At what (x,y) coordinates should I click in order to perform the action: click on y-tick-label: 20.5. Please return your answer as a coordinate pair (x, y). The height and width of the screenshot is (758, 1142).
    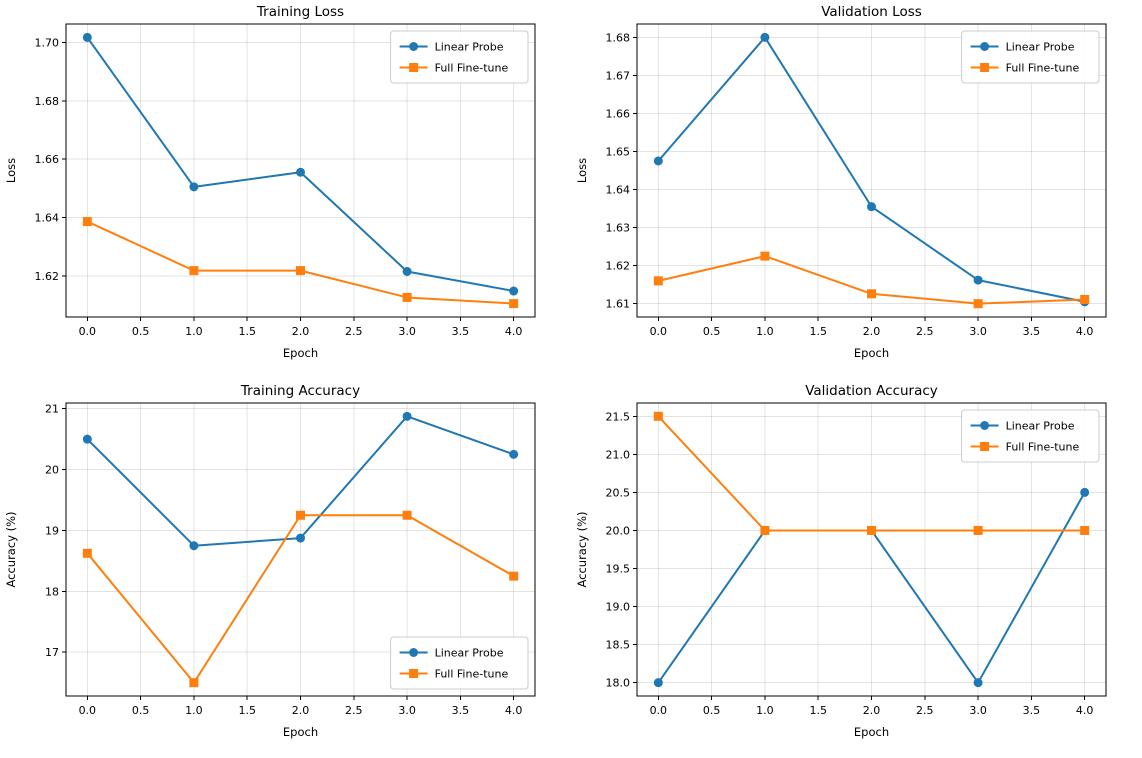
    Looking at the image, I should click on (618, 492).